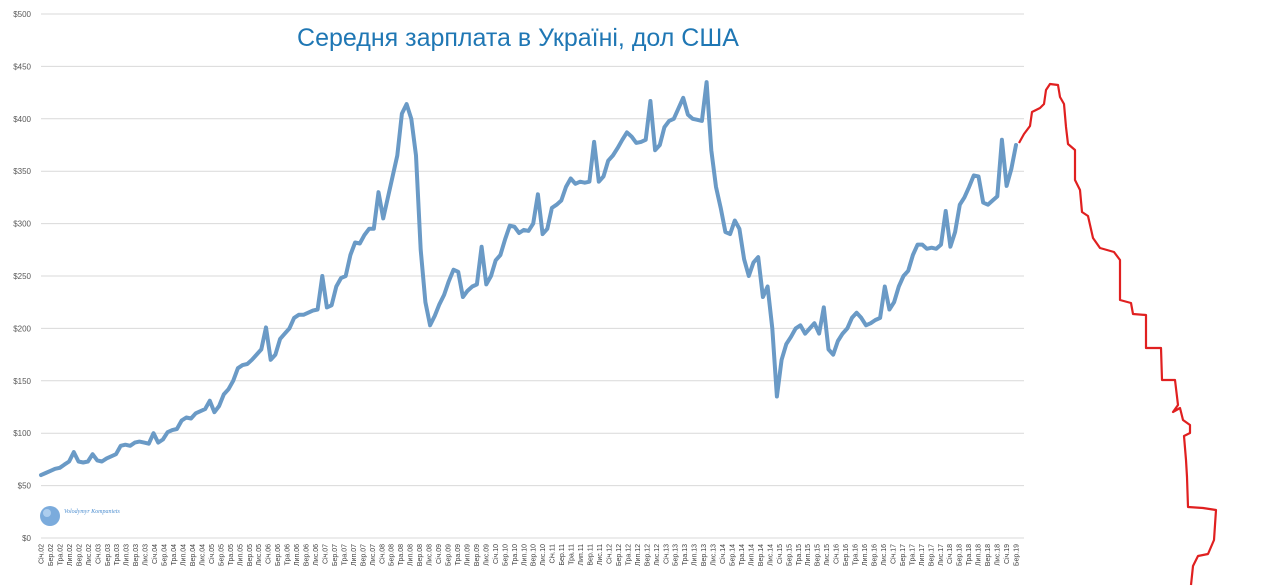 This screenshot has height=587, width=1264. I want to click on x-tick-label: Вер.17, so click(931, 555).